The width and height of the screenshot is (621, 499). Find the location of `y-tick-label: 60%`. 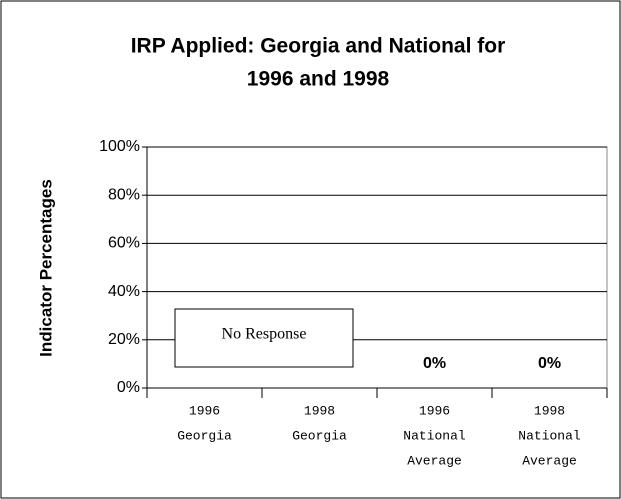

y-tick-label: 60% is located at coordinates (124, 243).